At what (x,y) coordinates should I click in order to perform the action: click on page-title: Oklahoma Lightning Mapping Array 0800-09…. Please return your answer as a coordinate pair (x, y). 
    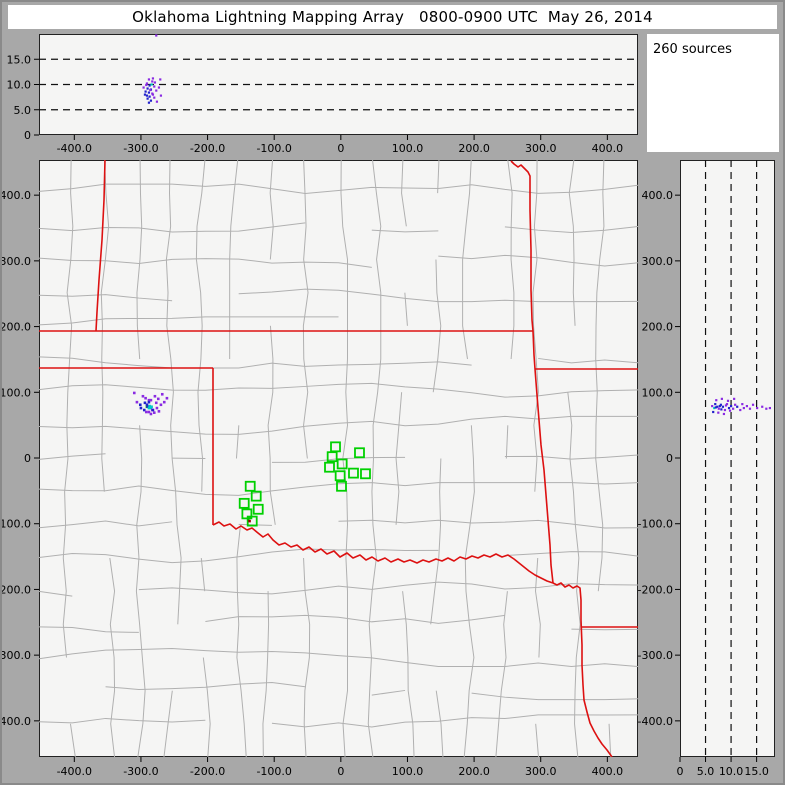
    Looking at the image, I should click on (392, 17).